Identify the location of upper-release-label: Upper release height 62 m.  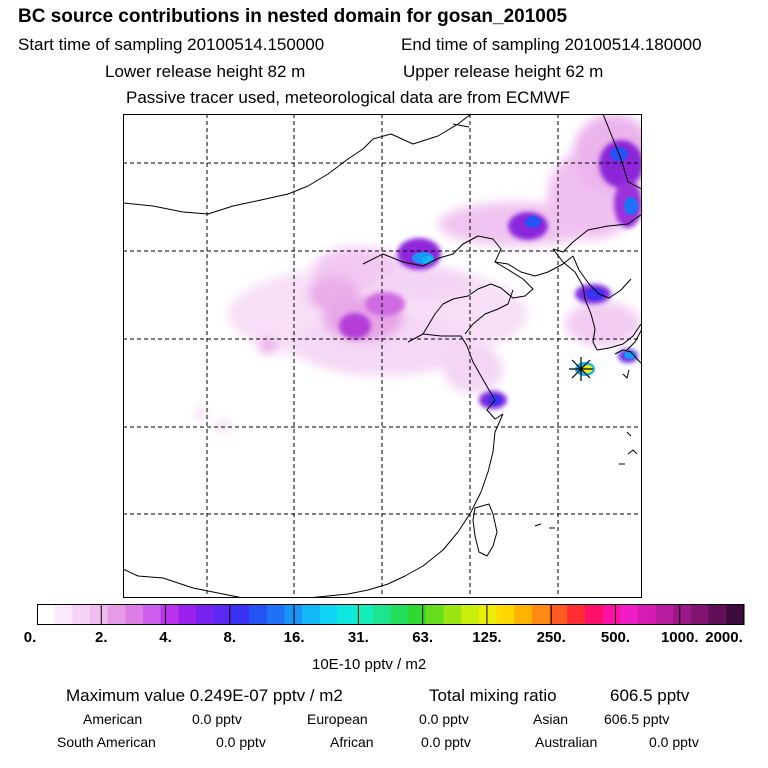
(503, 71).